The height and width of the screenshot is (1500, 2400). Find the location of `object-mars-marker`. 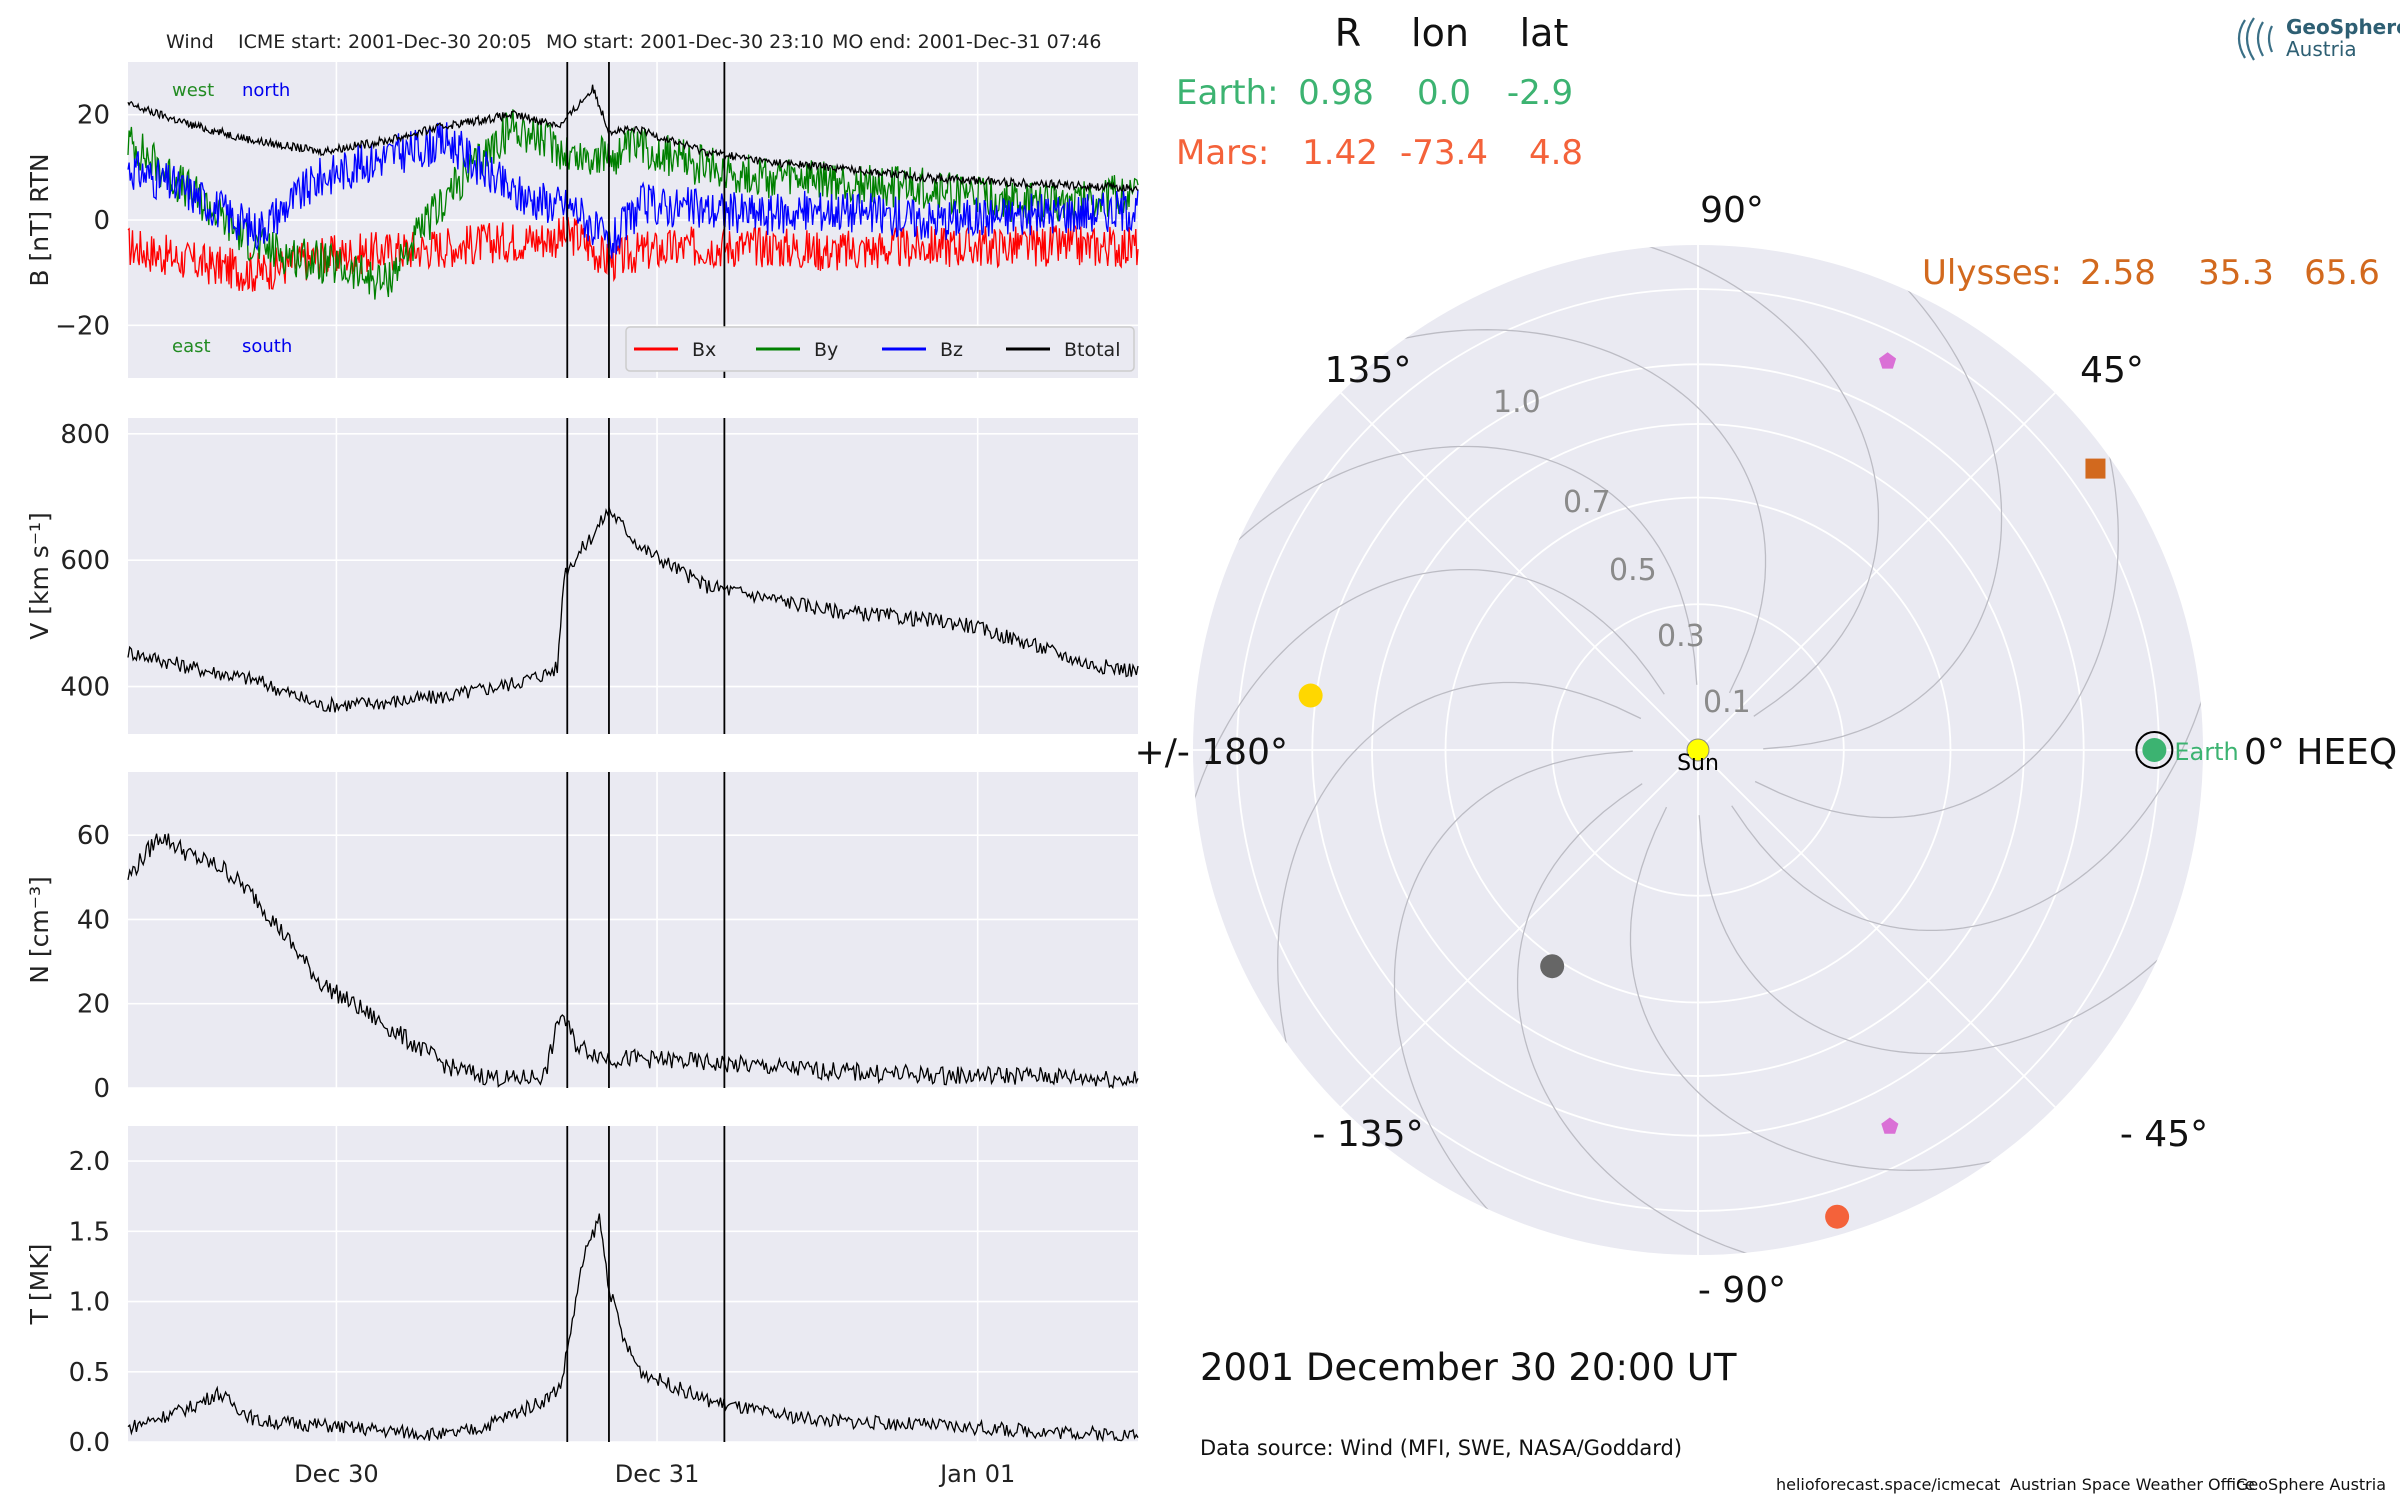

object-mars-marker is located at coordinates (1837, 1216).